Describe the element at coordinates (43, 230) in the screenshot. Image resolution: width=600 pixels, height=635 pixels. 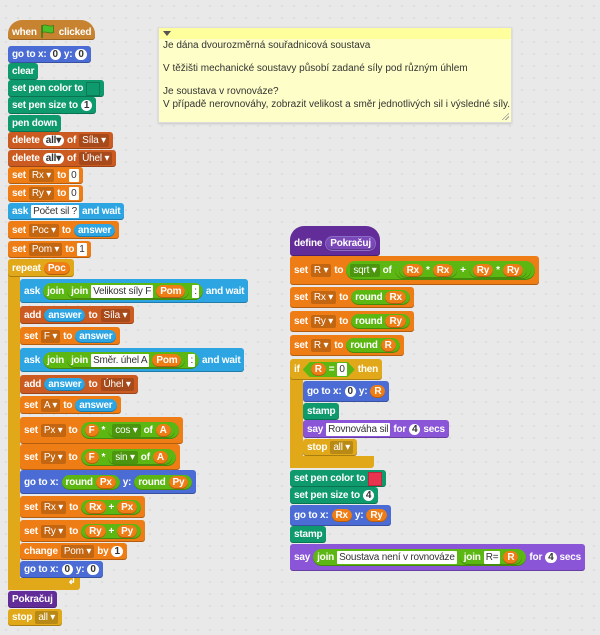
I see `dropdown: Poc ▾` at that location.